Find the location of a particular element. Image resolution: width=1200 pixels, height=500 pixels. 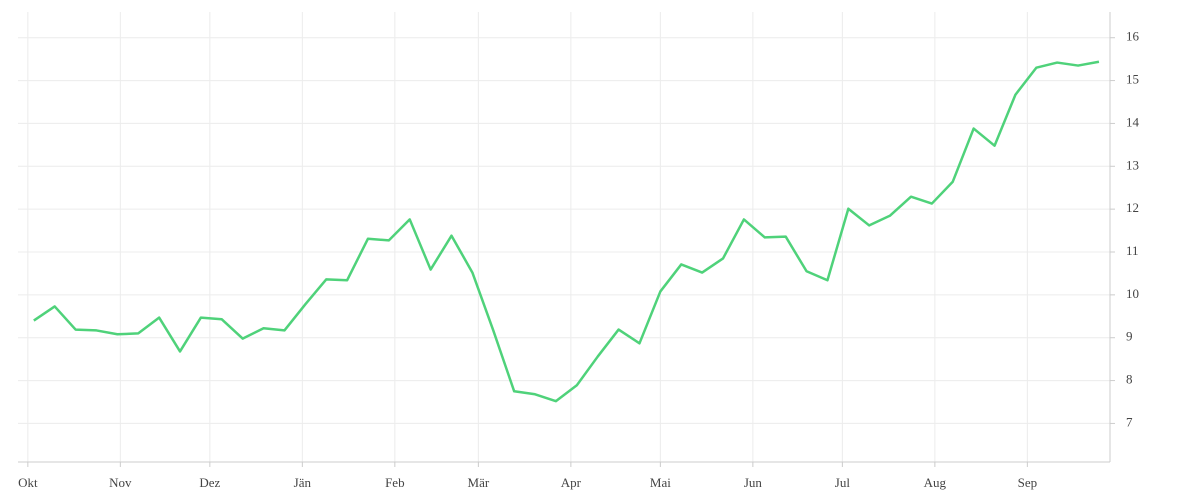

x-tick-label: Okt is located at coordinates (28, 482).